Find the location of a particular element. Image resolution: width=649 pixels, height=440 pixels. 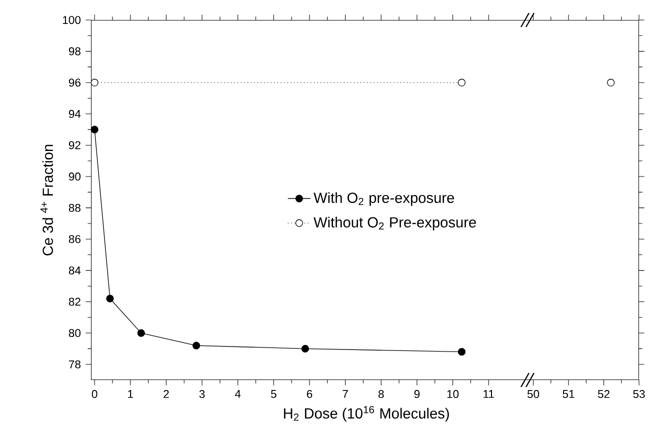

y-tick-label: 84 is located at coordinates (74, 270).